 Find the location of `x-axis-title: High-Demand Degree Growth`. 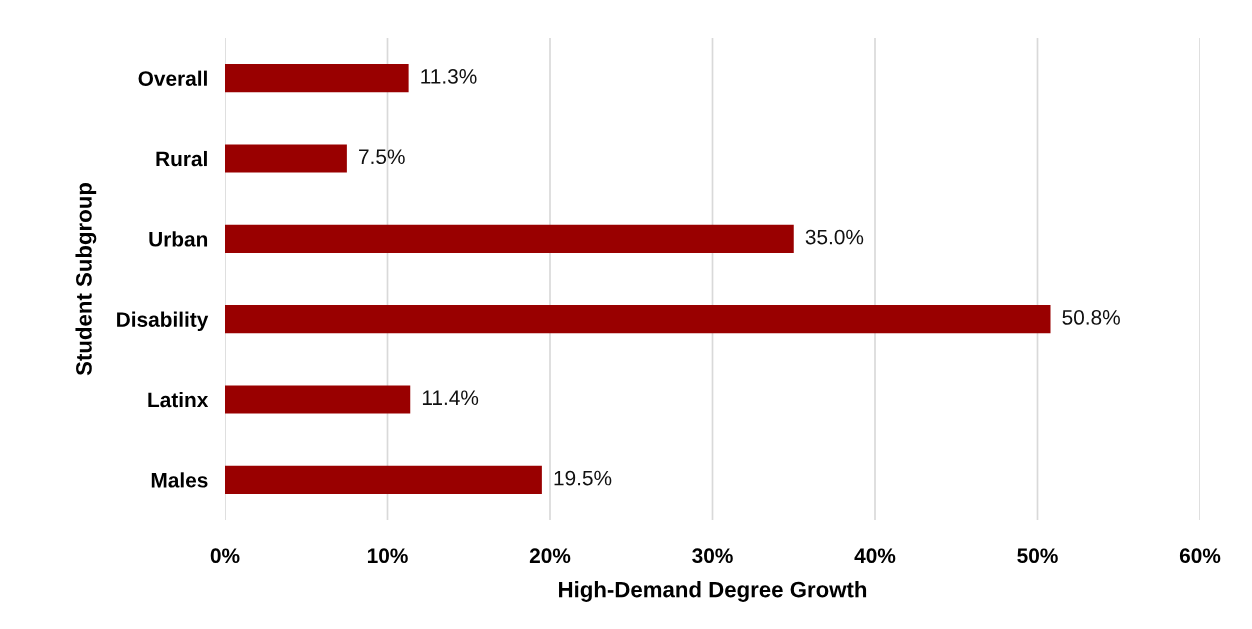

x-axis-title: High-Demand Degree Growth is located at coordinates (713, 591).